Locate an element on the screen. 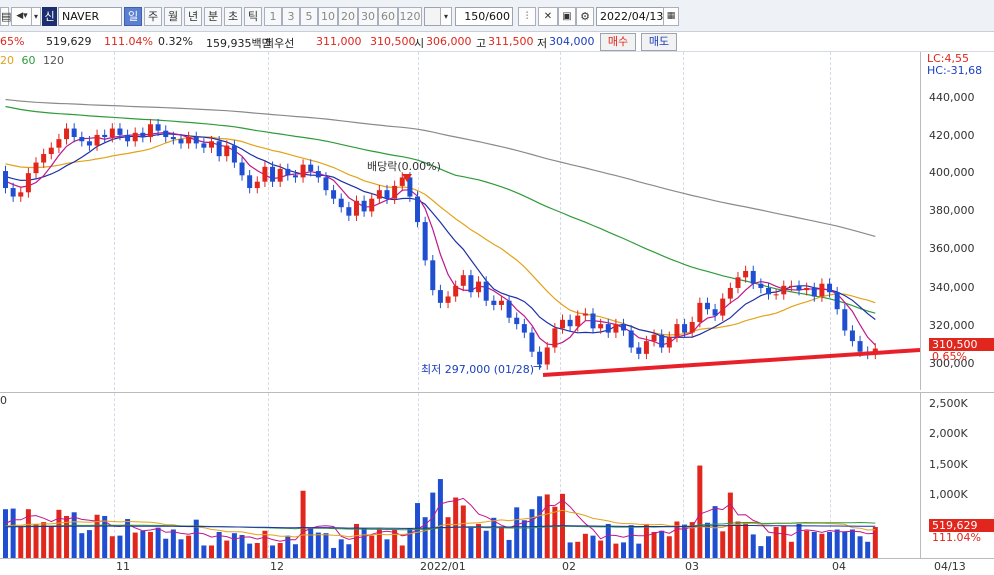 This screenshot has height=575, width=994. period-button-year: 년 is located at coordinates (193, 16).